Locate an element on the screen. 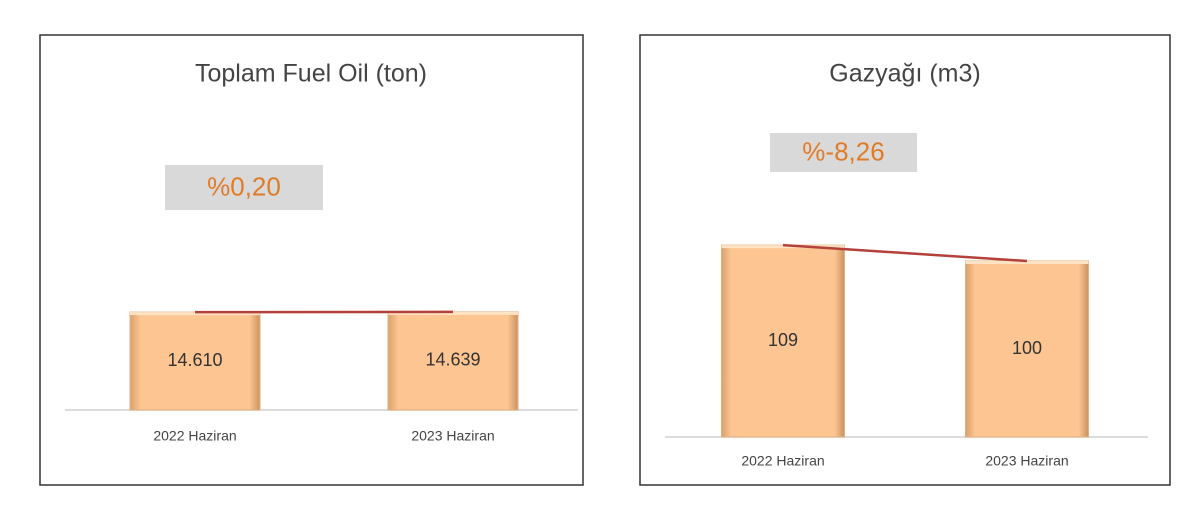 The width and height of the screenshot is (1200, 508). value-label: 109 is located at coordinates (783, 340).